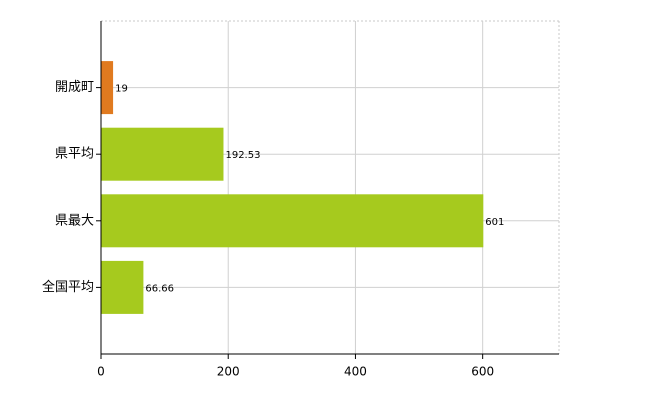 Image resolution: width=650 pixels, height=404 pixels. Describe the element at coordinates (482, 372) in the screenshot. I see `x-tick-label: 600` at that location.